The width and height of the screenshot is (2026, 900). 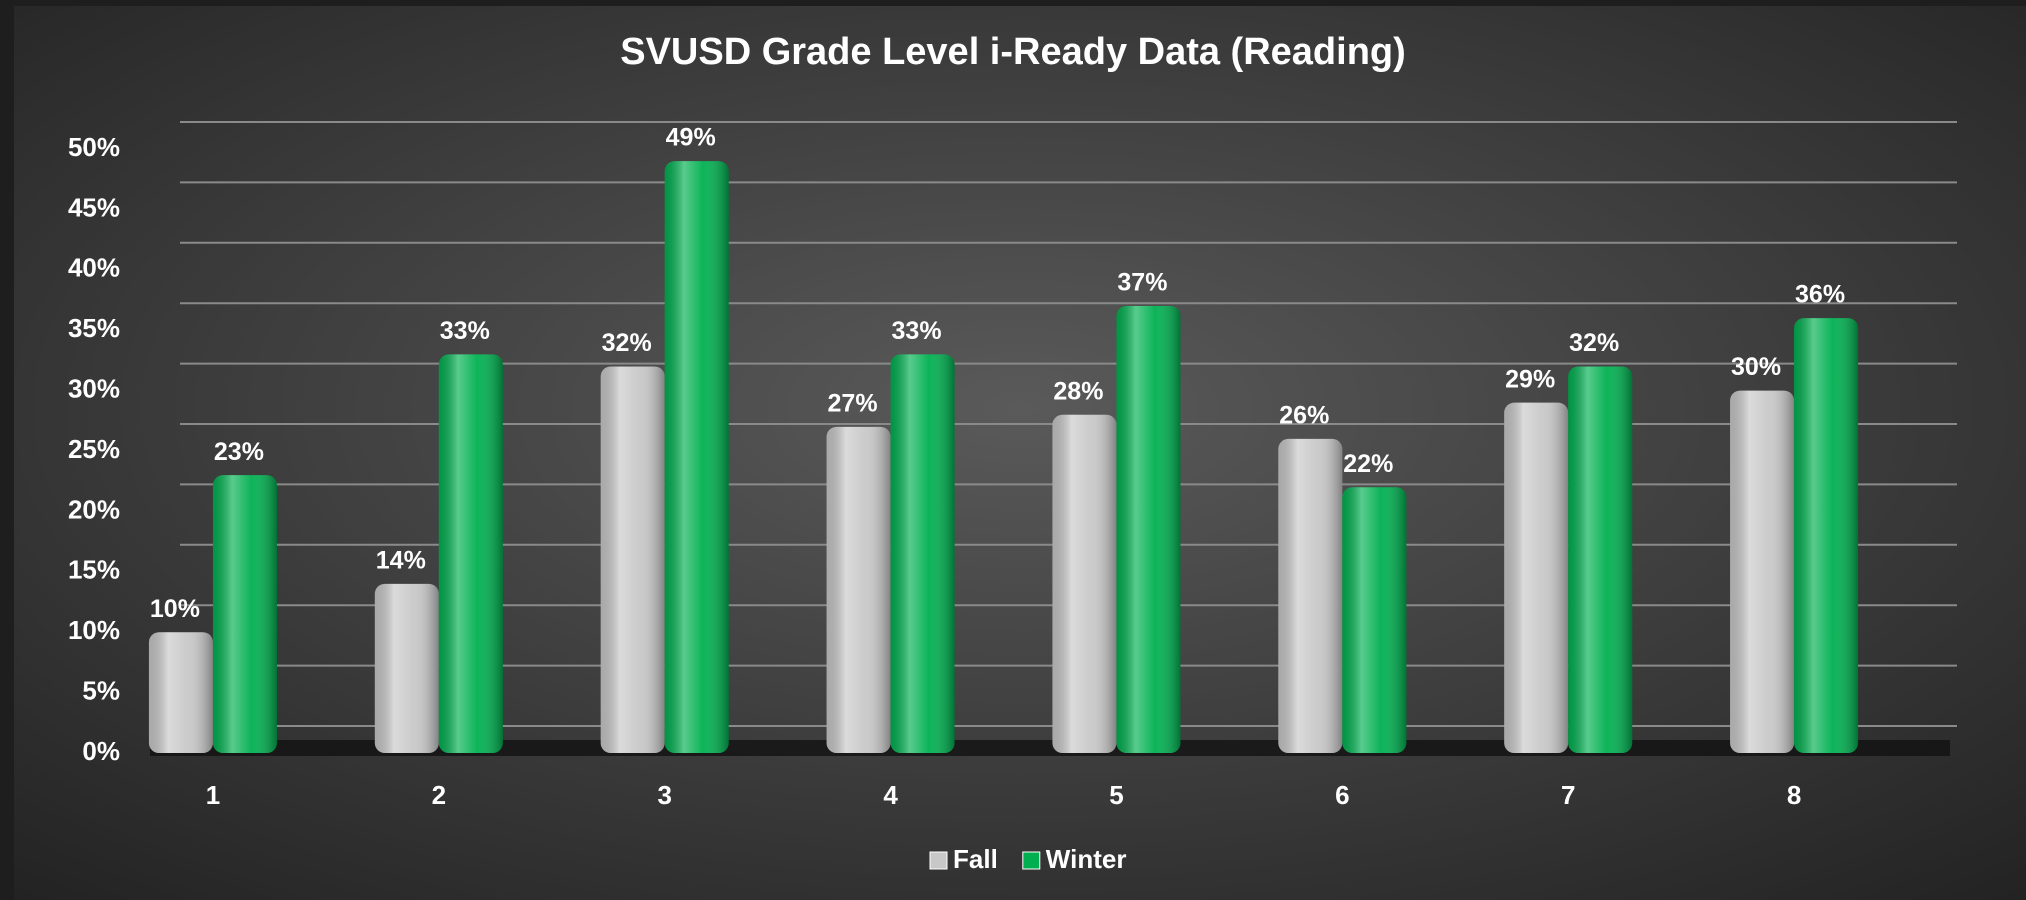 I want to click on data-label: 49%, so click(x=691, y=138).